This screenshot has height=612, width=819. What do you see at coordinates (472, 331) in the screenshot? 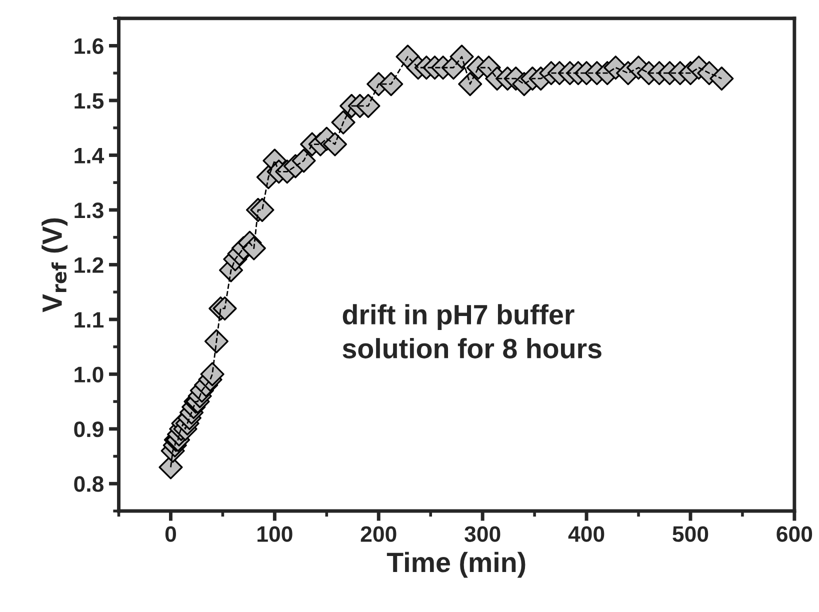
I see `annotation: drift in pH7 buffer solution for 8 hours` at bounding box center [472, 331].